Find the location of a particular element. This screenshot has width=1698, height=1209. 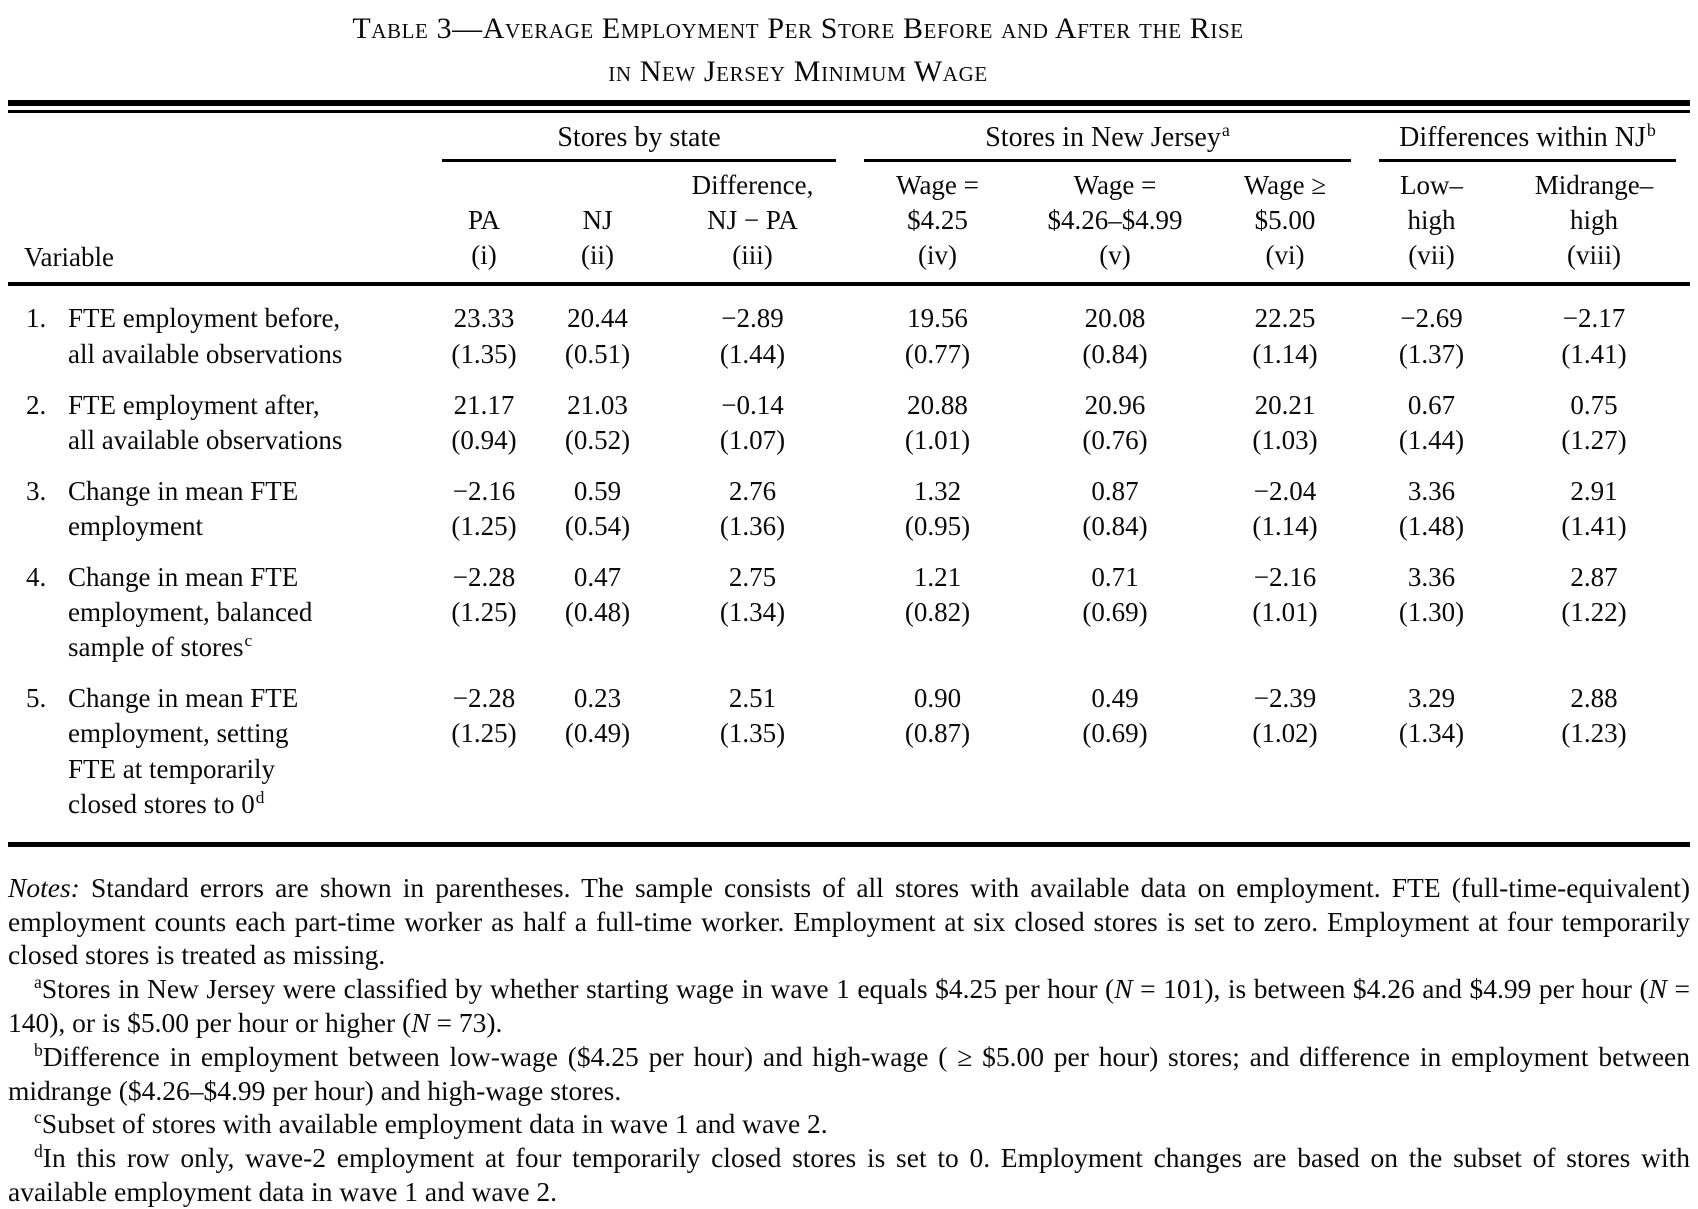

value-cell: 3.29 (1.34) is located at coordinates (1431, 716).